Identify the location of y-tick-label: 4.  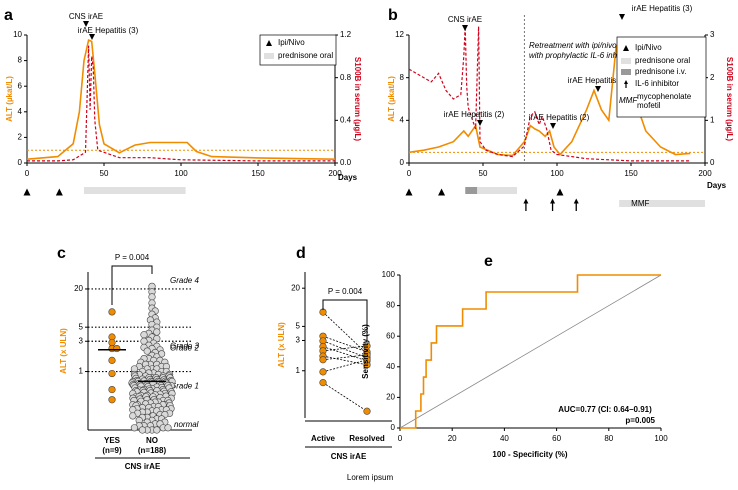
(402, 119).